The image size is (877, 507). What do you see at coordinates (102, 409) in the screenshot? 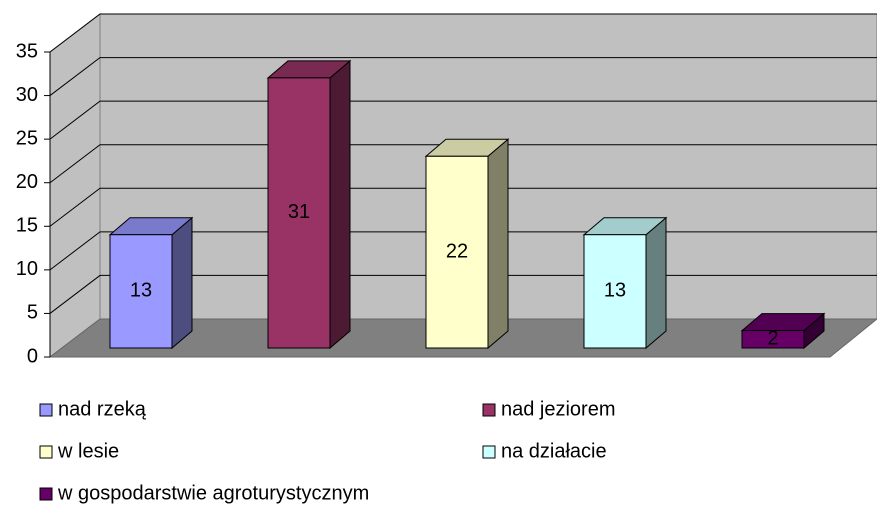
I see `legend-label: nad rzeką` at bounding box center [102, 409].